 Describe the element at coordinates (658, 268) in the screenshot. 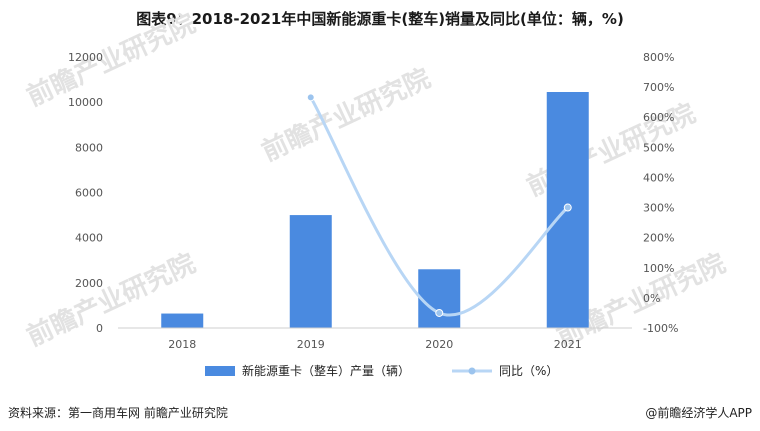

I see `y-right-tick-label: 100%` at that location.